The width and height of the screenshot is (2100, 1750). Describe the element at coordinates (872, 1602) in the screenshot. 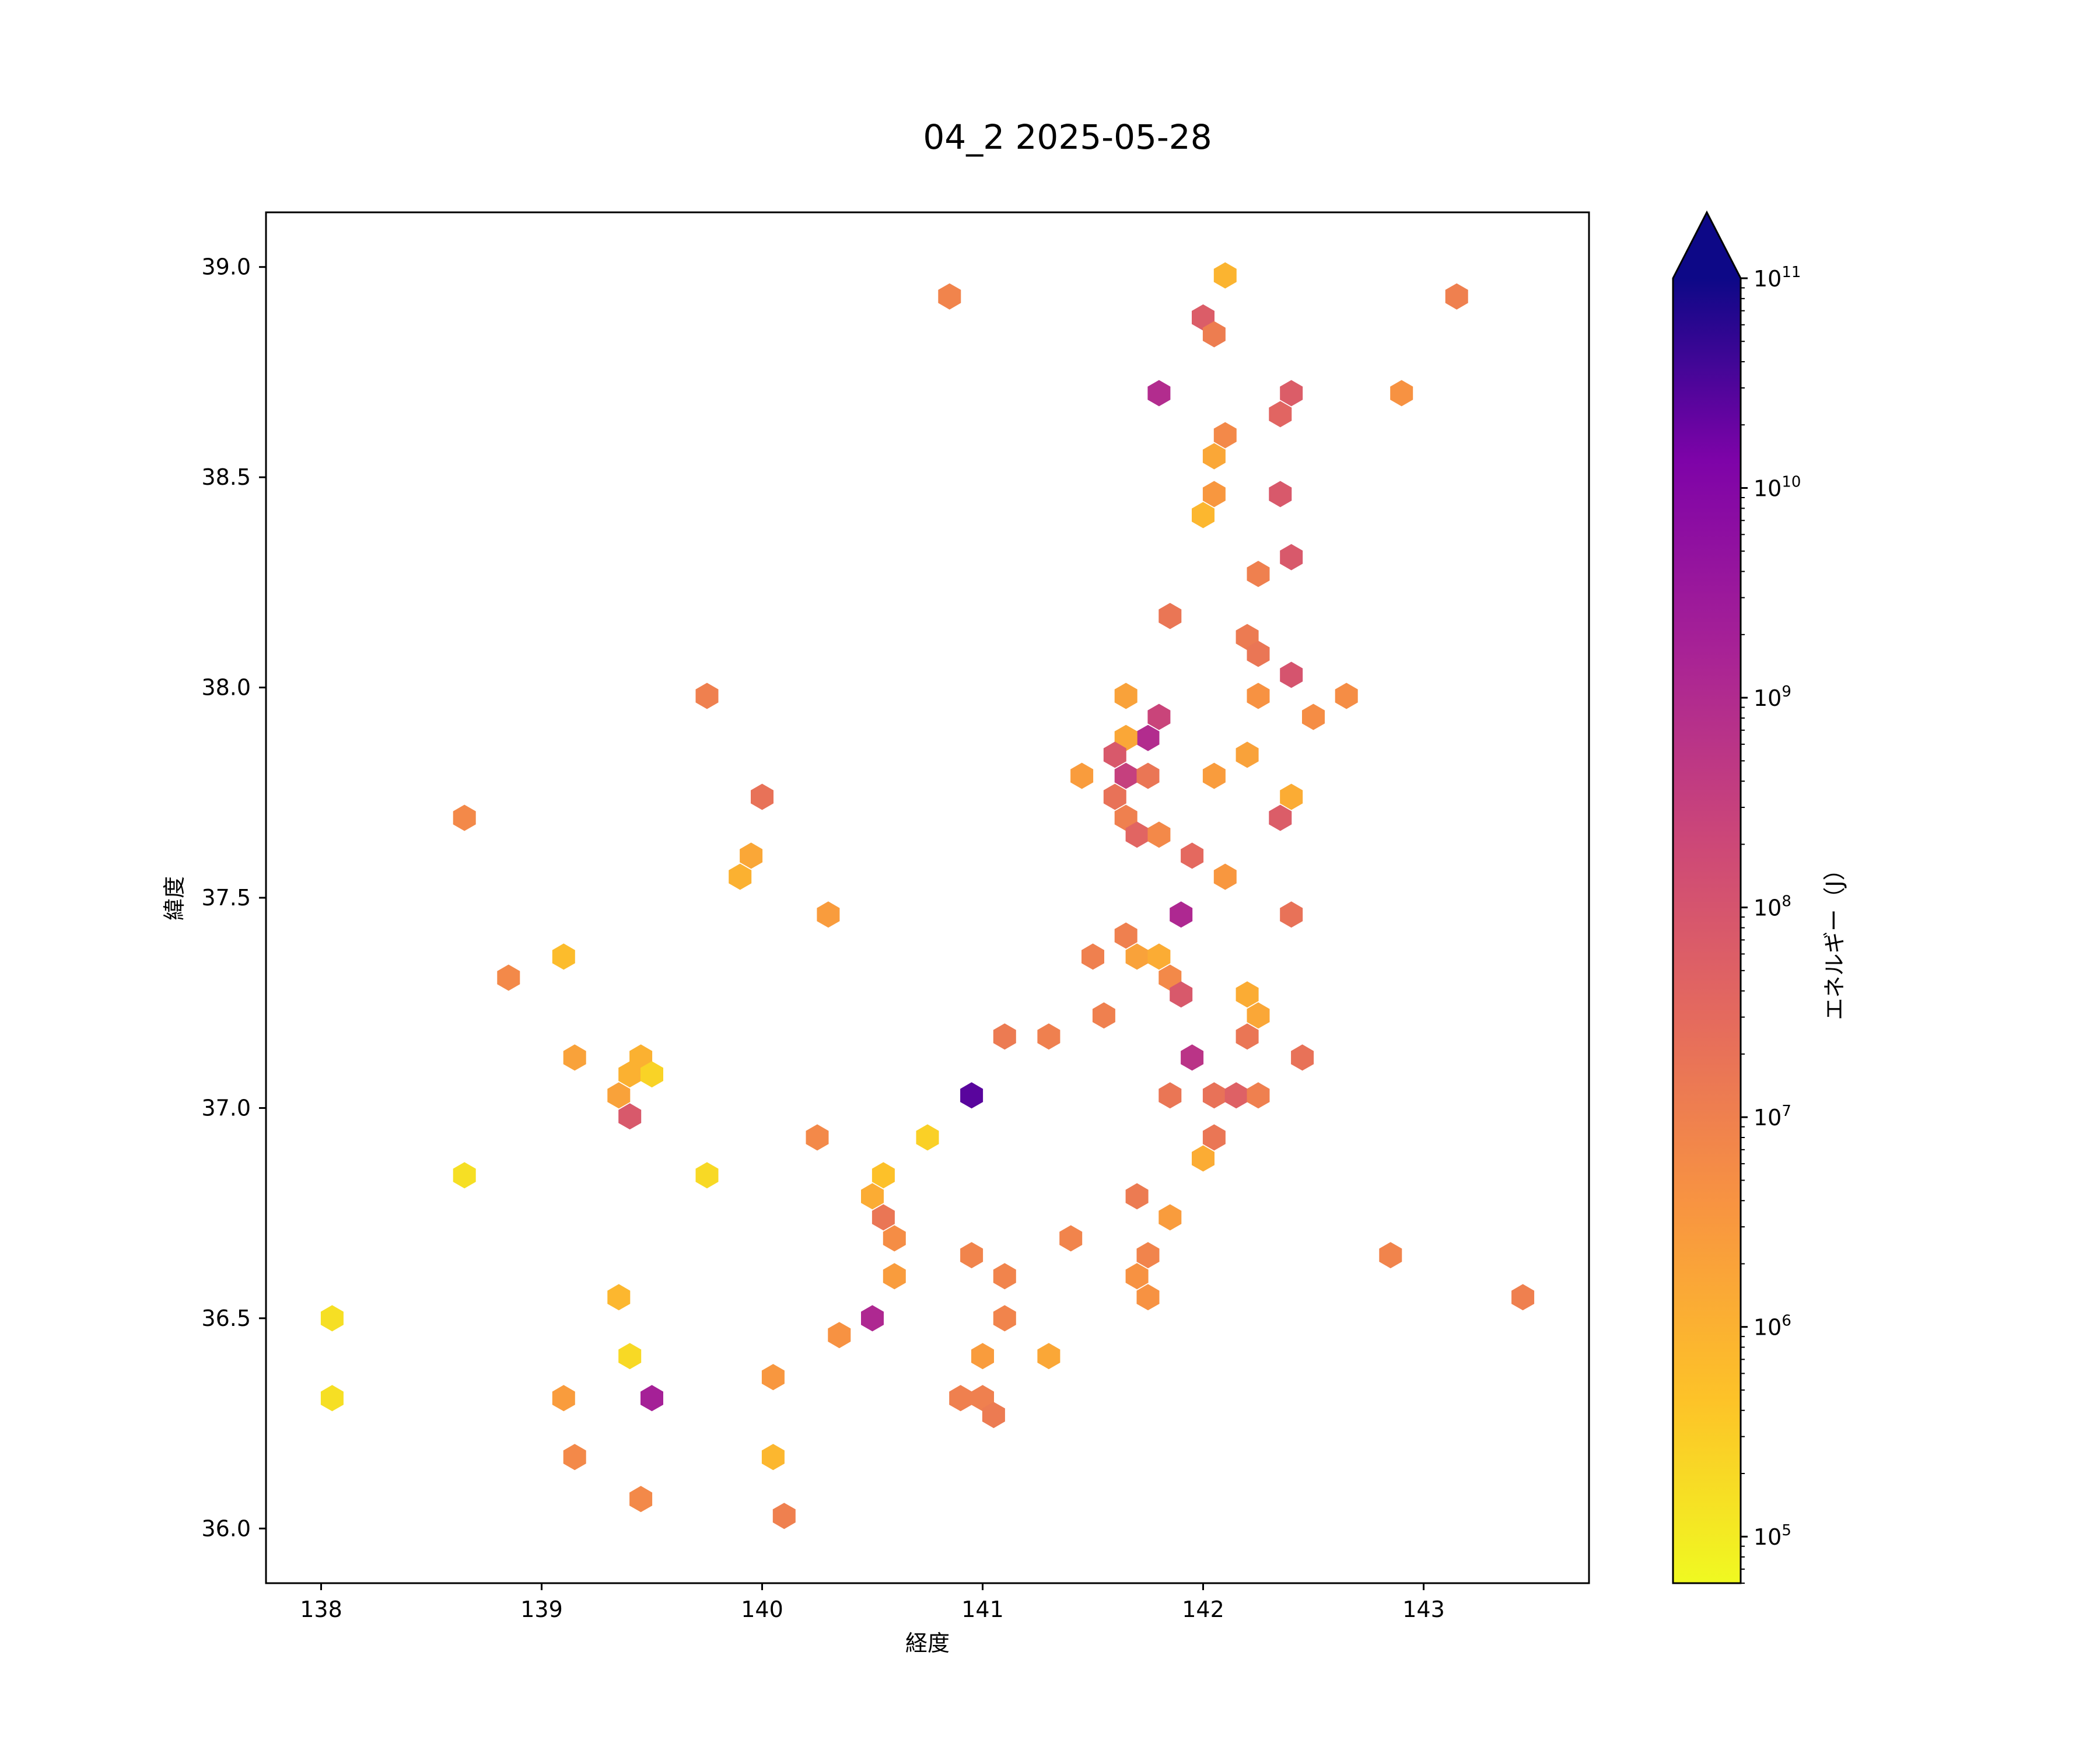

I see `x-axis-ticks: 138 139 140 141 142 143` at that location.